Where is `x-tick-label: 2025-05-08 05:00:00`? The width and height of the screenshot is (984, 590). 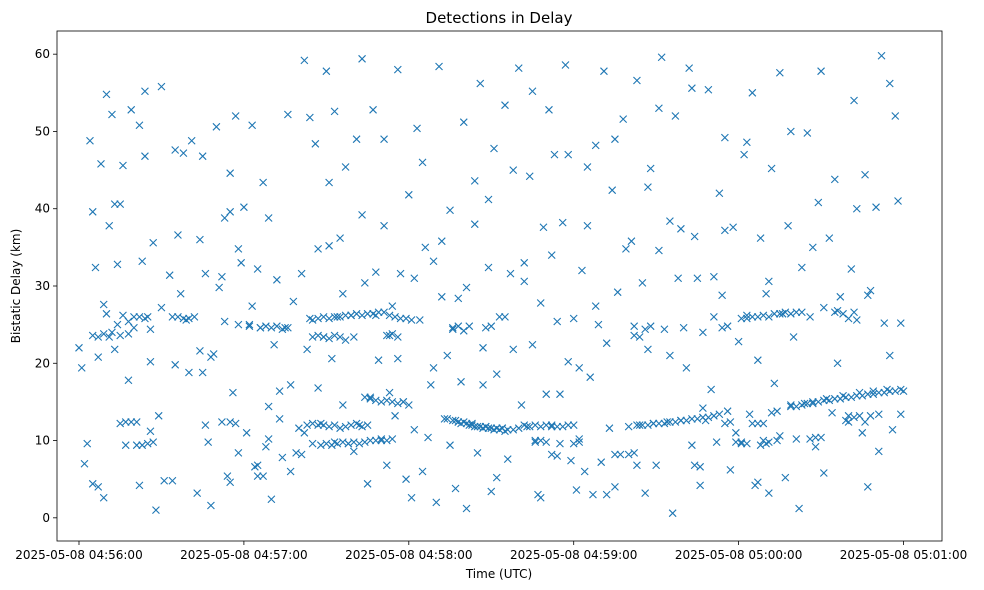 x-tick-label: 2025-05-08 05:00:00 is located at coordinates (738, 555).